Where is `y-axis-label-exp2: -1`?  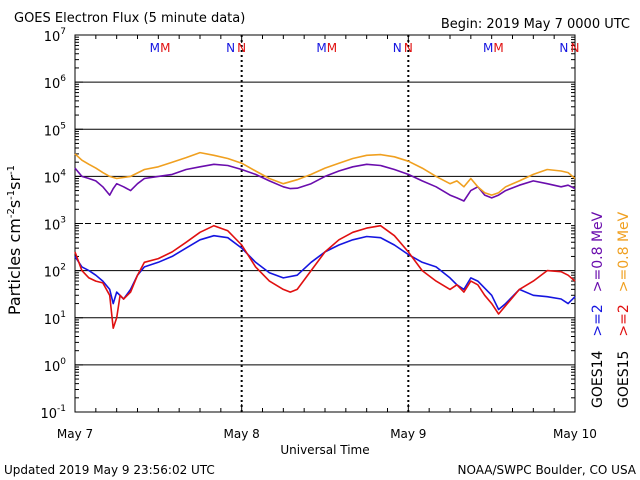 y-axis-label-exp2: -1 is located at coordinates (11, 195).